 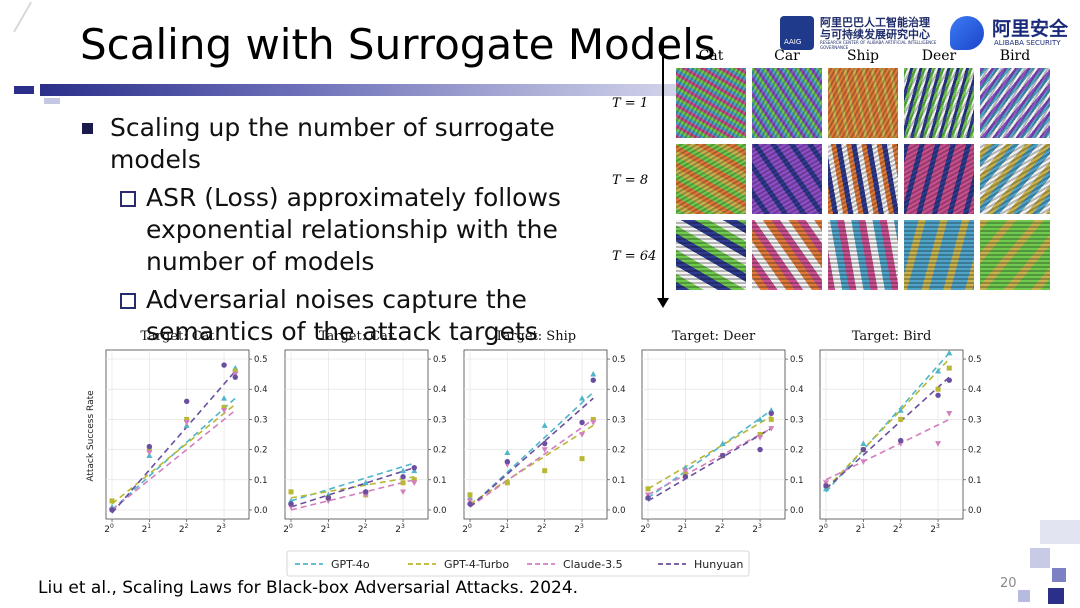 What do you see at coordinates (593, 564) in the screenshot?
I see `legend-label: Claude-3.5` at bounding box center [593, 564].